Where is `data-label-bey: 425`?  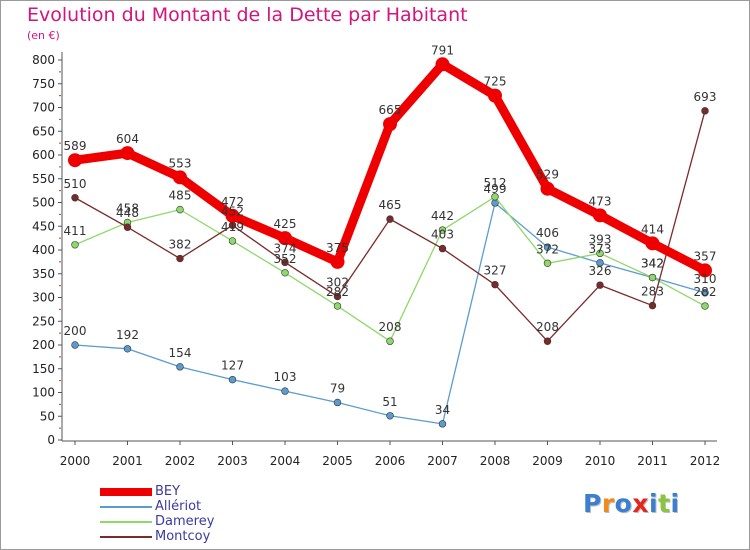
data-label-bey: 425 is located at coordinates (285, 224).